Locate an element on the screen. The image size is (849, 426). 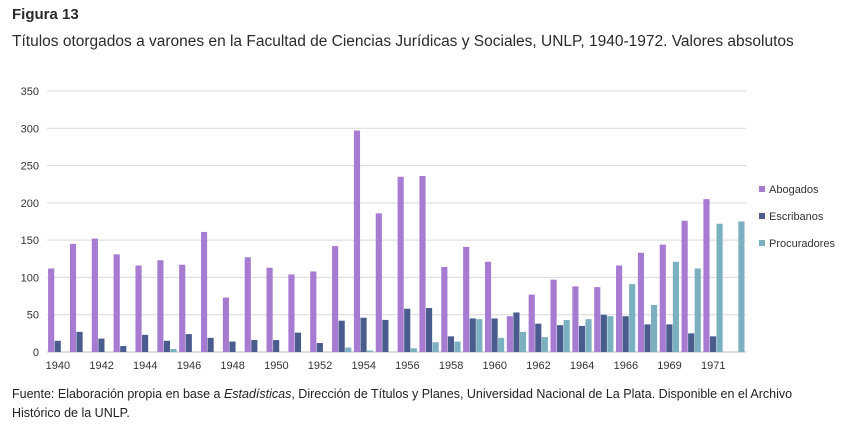
legend-swatch is located at coordinates (762, 243).